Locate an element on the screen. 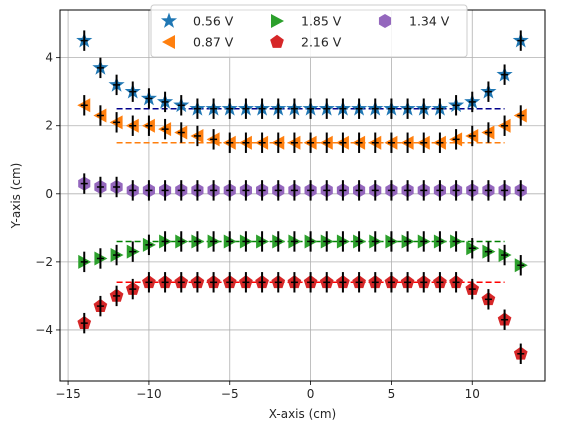  legend-label: 1.34 V is located at coordinates (429, 21).